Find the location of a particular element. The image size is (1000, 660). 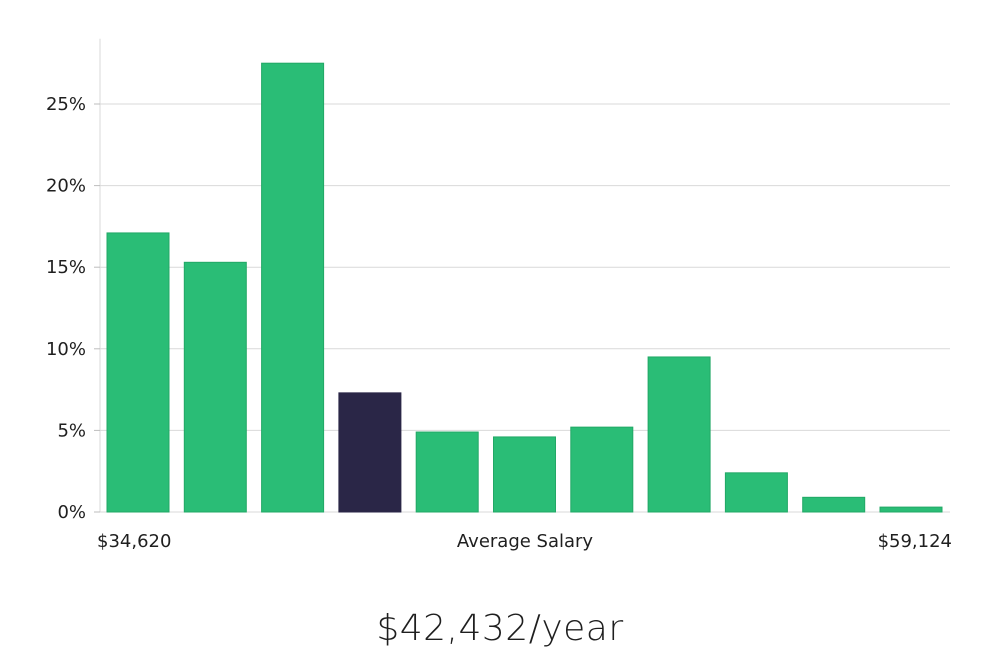

y-axis-ticks: 0% 5% 10% 15% 20% 25% is located at coordinates (73, 308).